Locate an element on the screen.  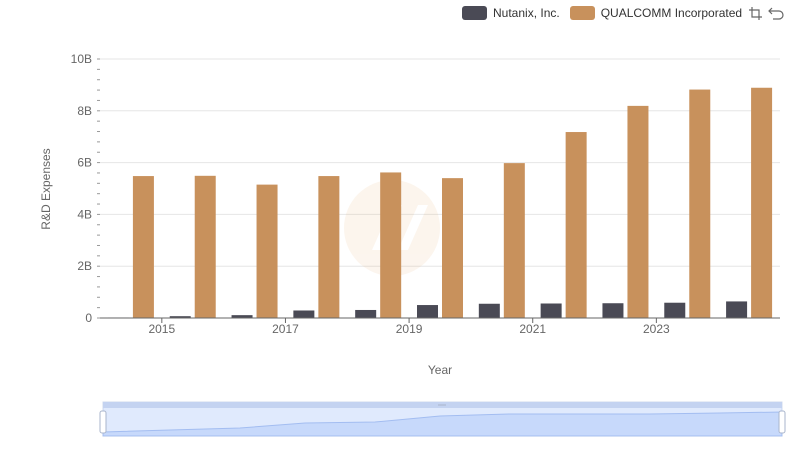
legend-swatch-qualcomm is located at coordinates (582, 13).